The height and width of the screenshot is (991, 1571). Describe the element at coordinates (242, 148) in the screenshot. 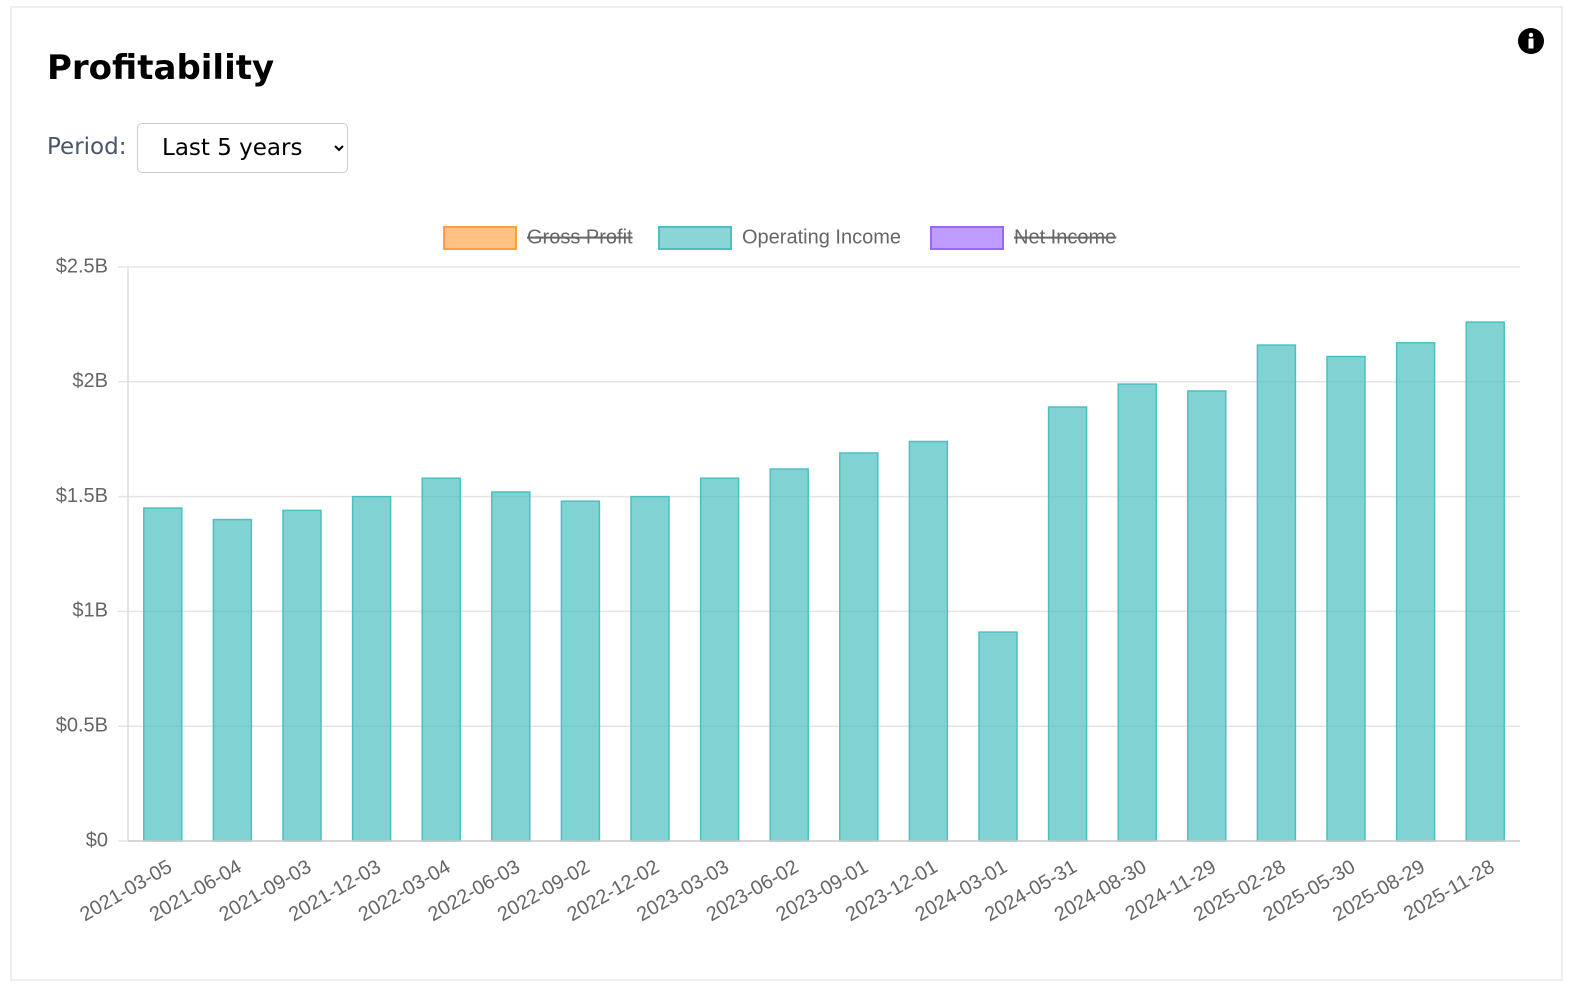

I see `period-select: Last 5 years` at that location.